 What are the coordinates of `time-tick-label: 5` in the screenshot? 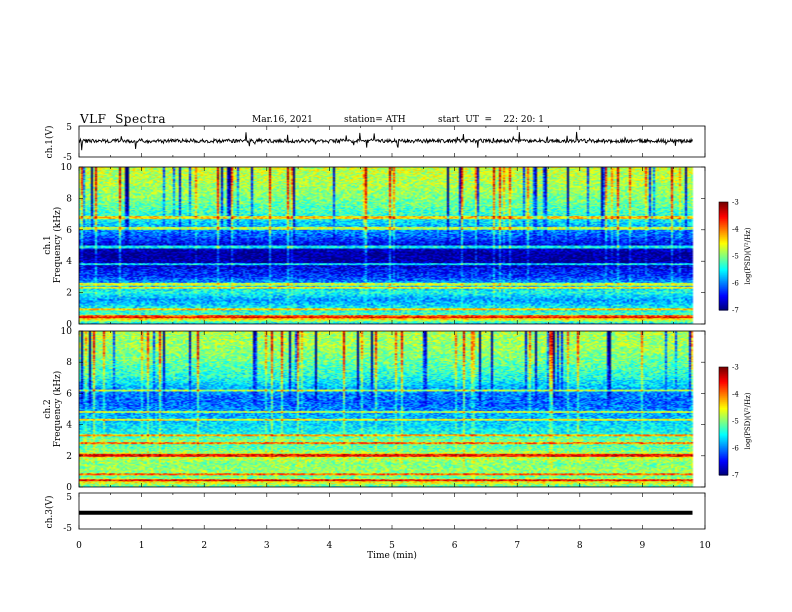 It's located at (392, 546).